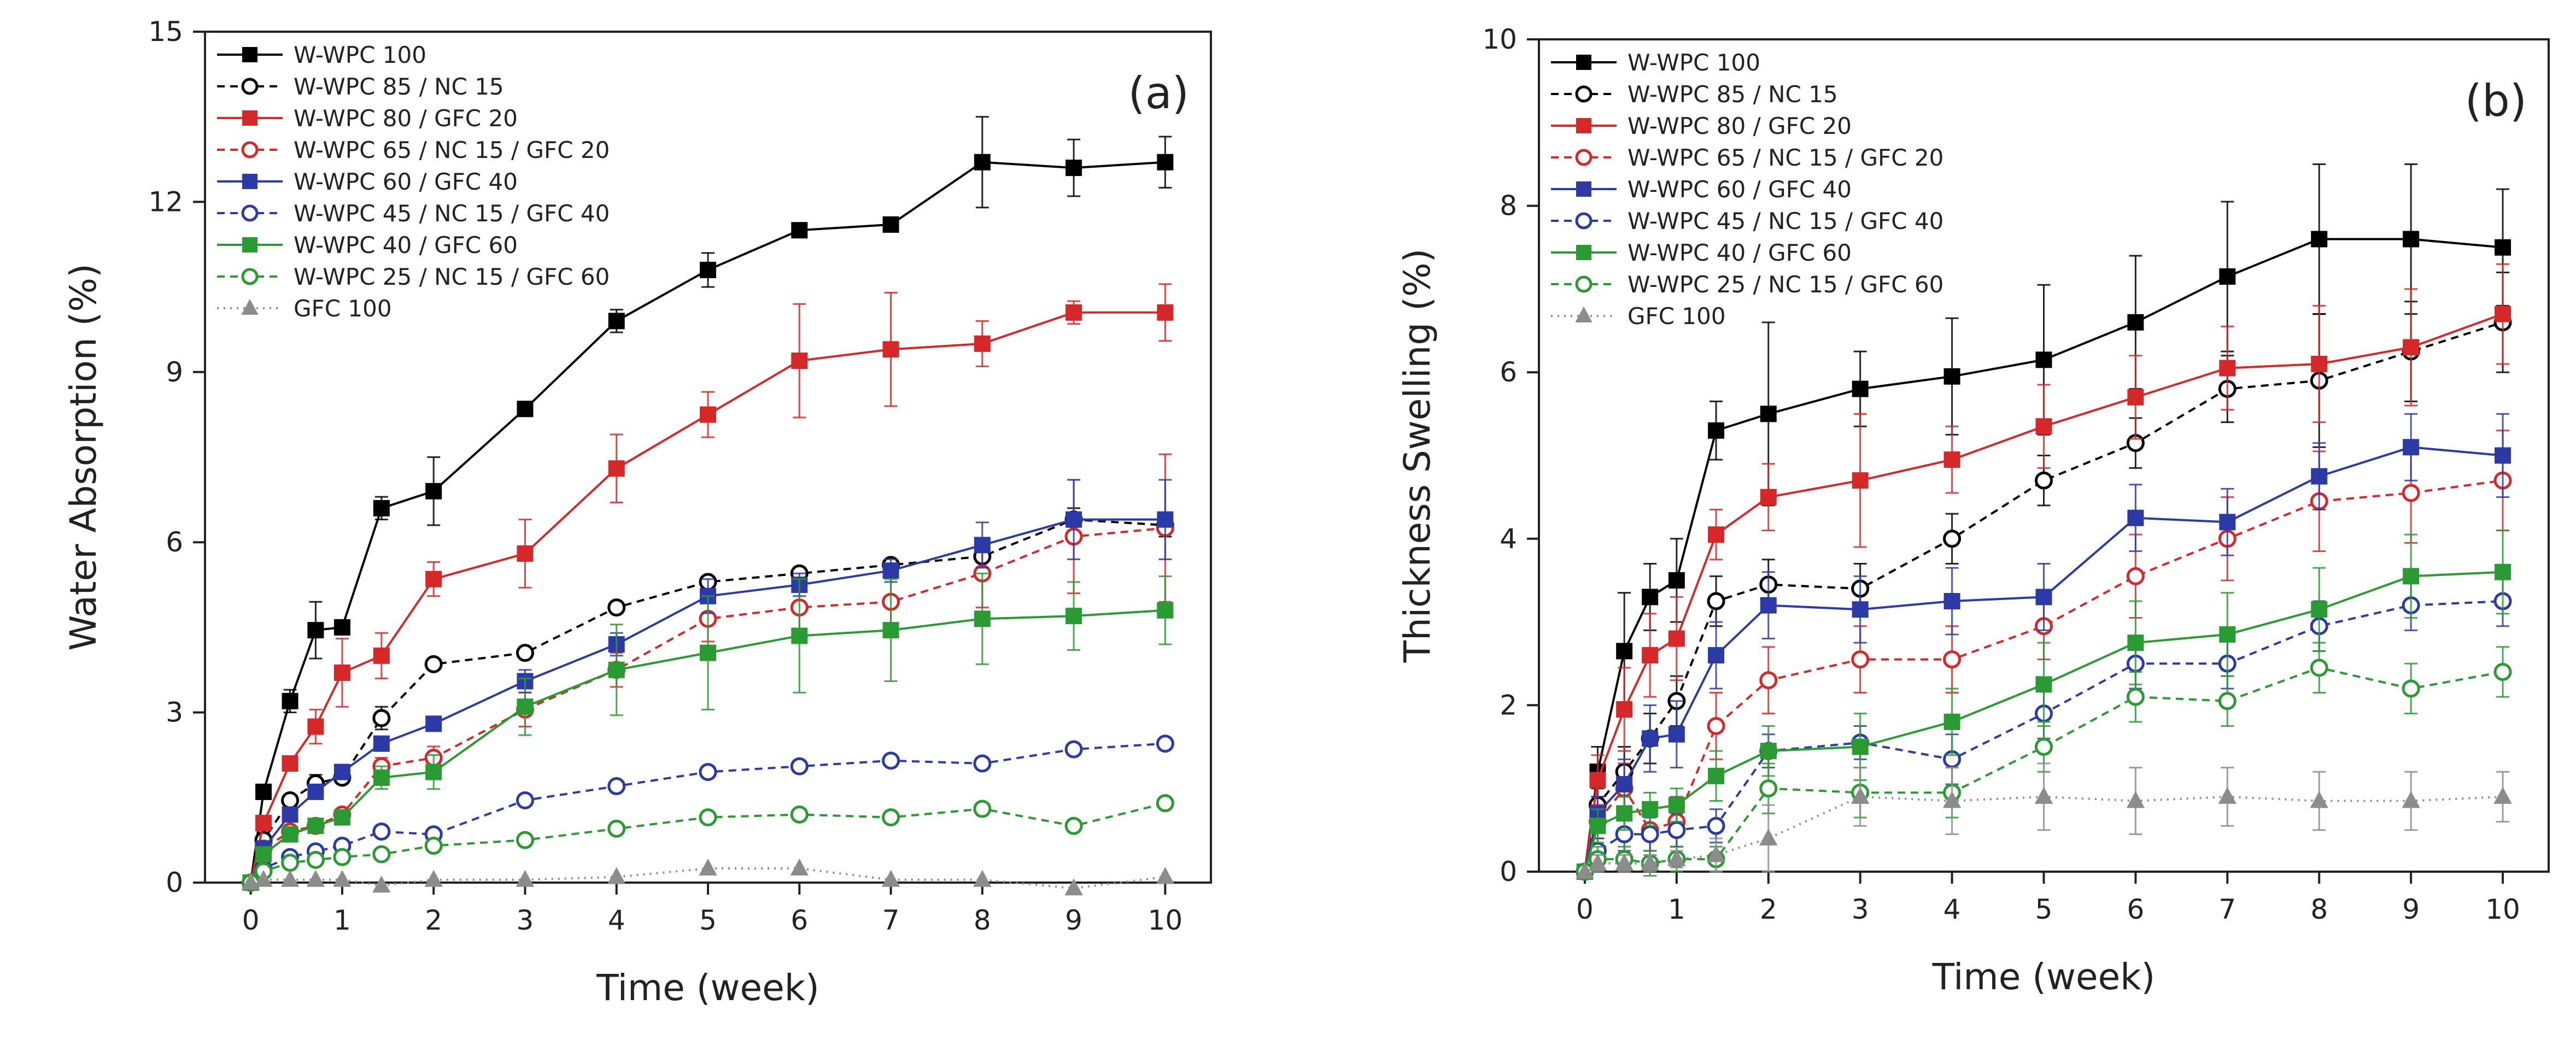 The width and height of the screenshot is (2576, 1046). What do you see at coordinates (368, 181) in the screenshot?
I see `legend-item: W-WPC 60 / GFC 40` at bounding box center [368, 181].